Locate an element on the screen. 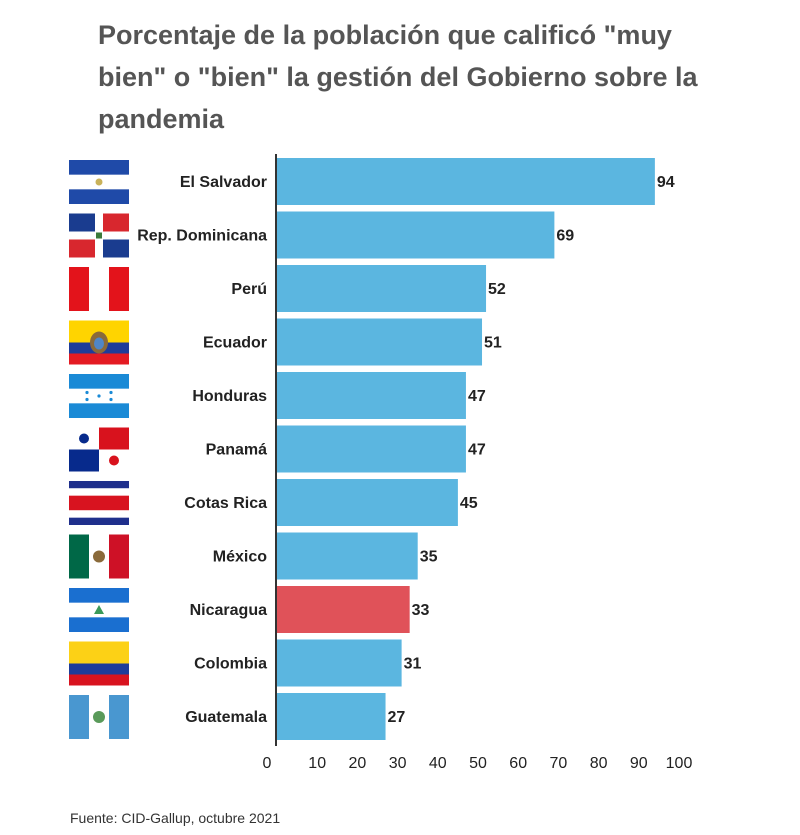  x-tick-label: 80 is located at coordinates (599, 763).